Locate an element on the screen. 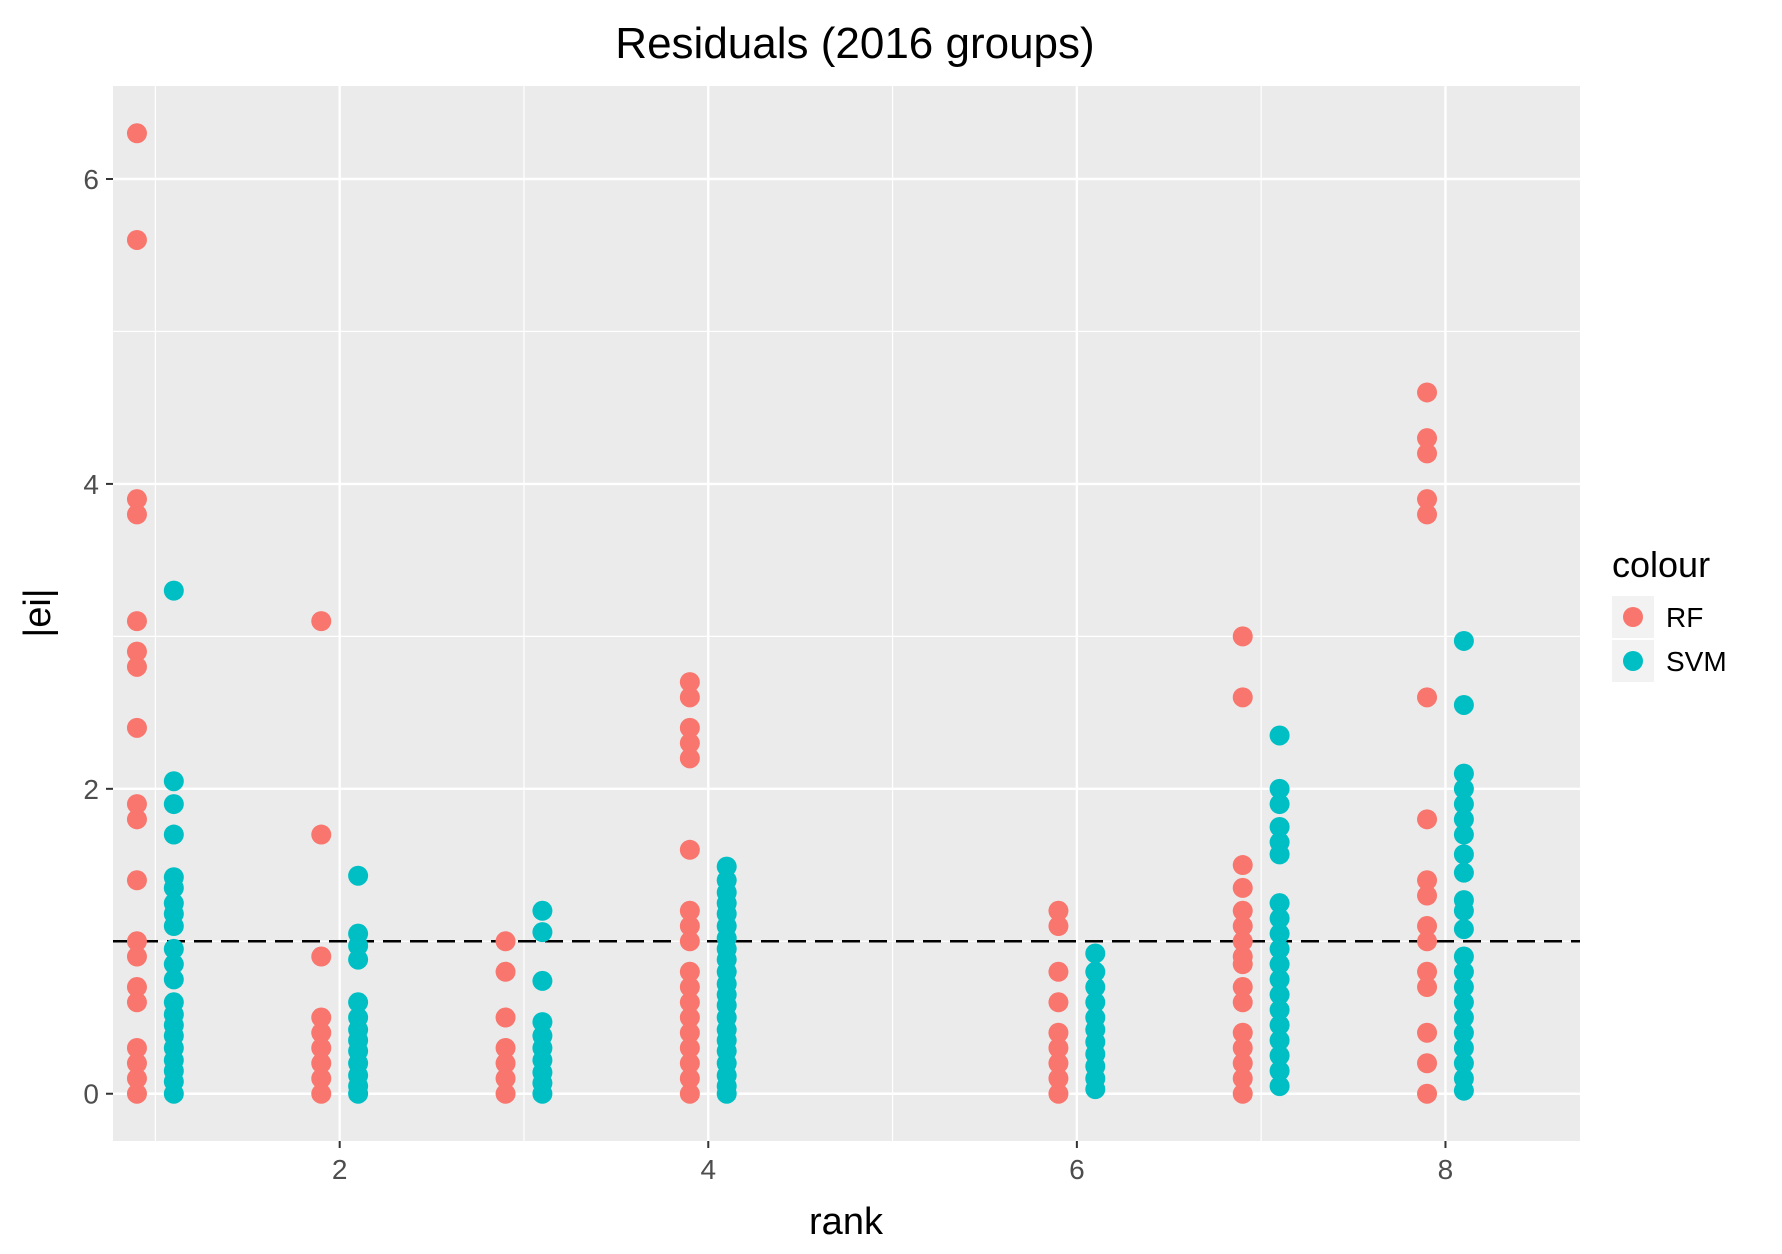  y-axis-title: |ei| is located at coordinates (38, 612).